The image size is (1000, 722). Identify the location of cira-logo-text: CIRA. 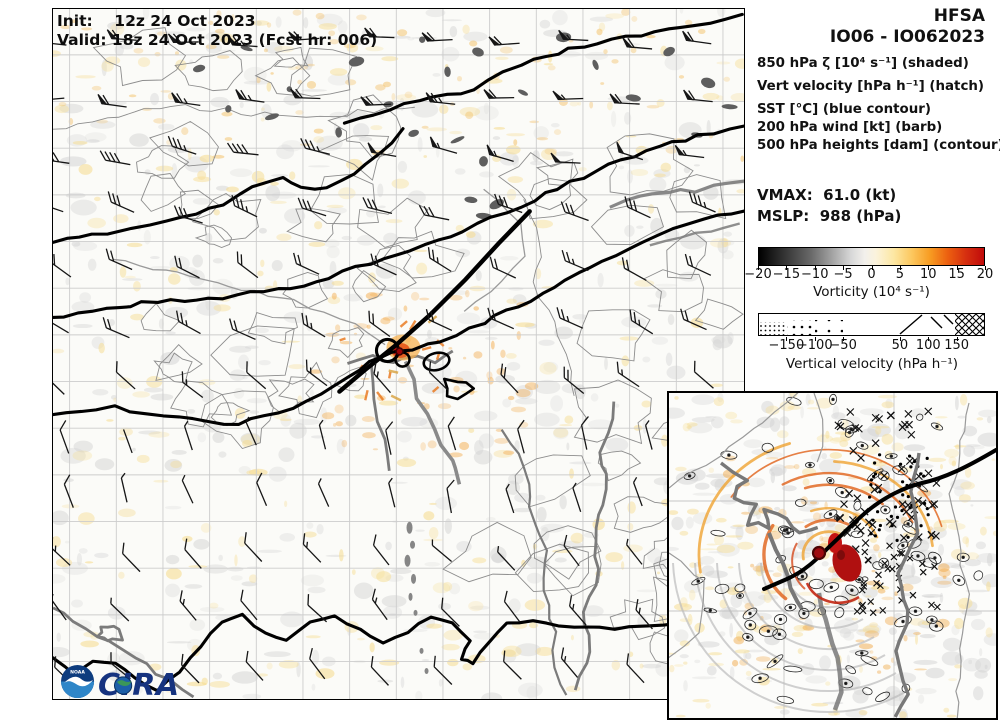
(139, 683).